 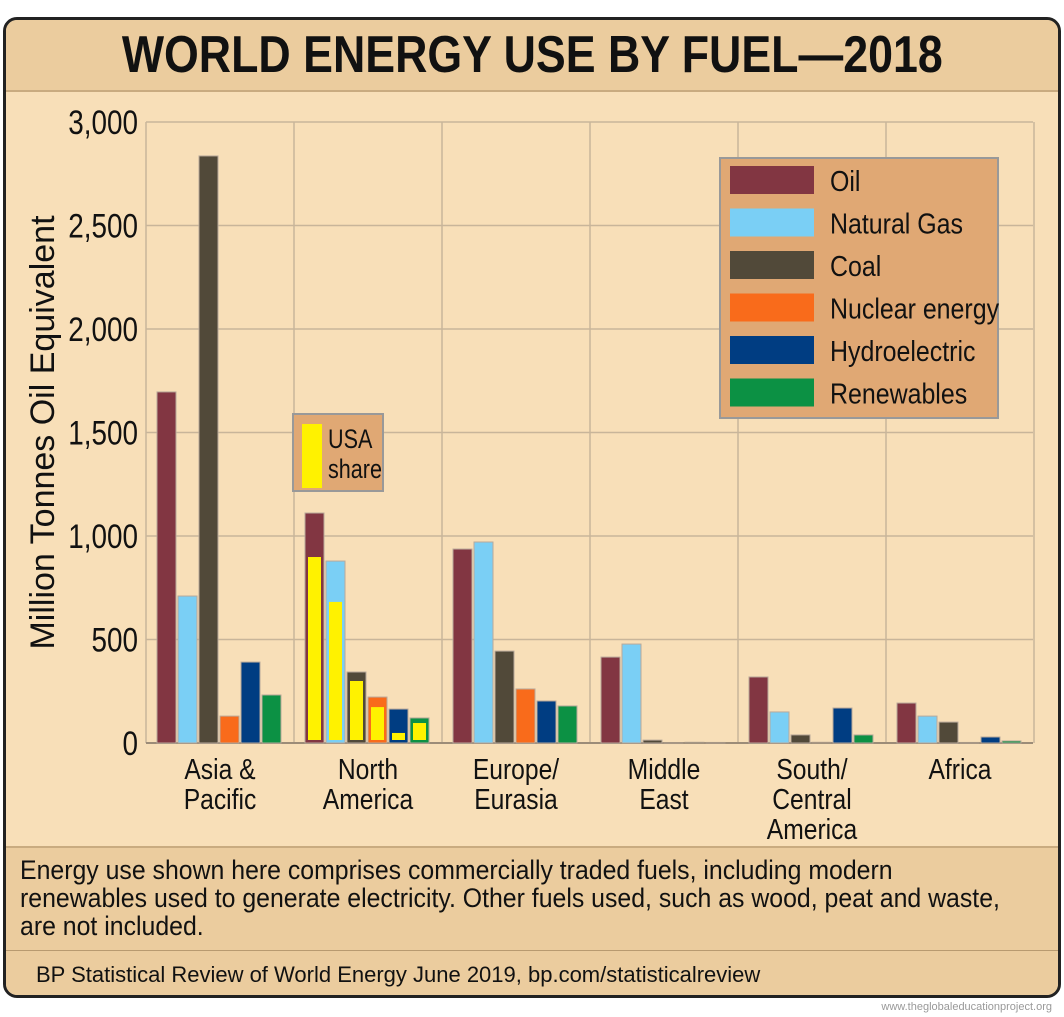 I want to click on legend-label: Coal, so click(x=855, y=266).